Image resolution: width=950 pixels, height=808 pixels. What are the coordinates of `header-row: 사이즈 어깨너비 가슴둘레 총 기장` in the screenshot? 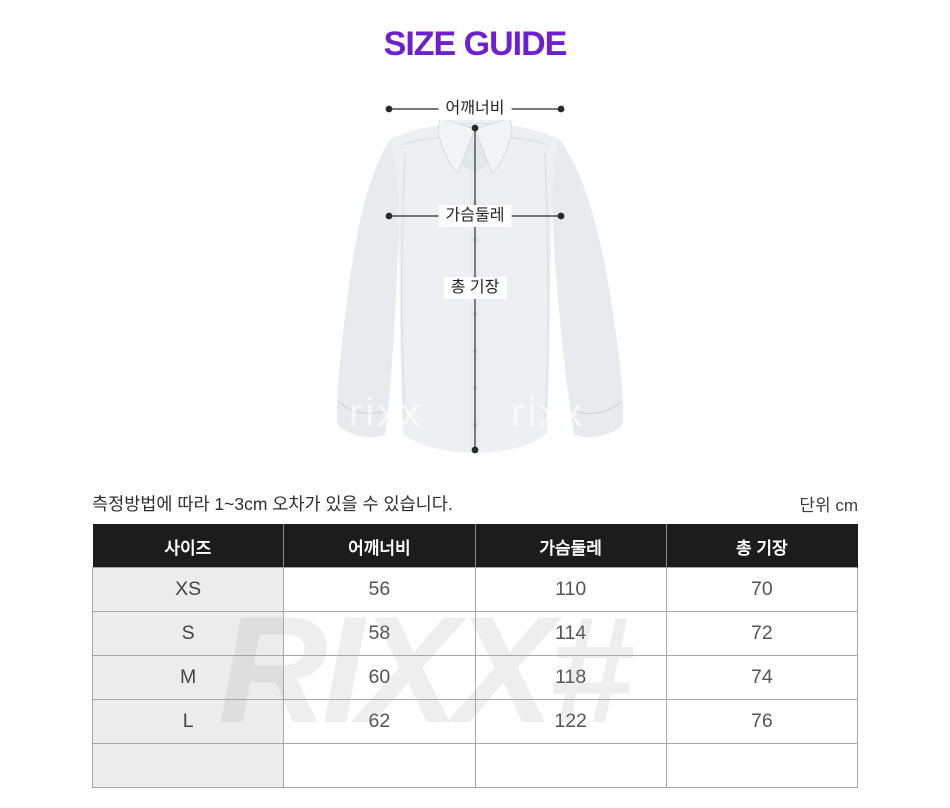 It's located at (475, 546).